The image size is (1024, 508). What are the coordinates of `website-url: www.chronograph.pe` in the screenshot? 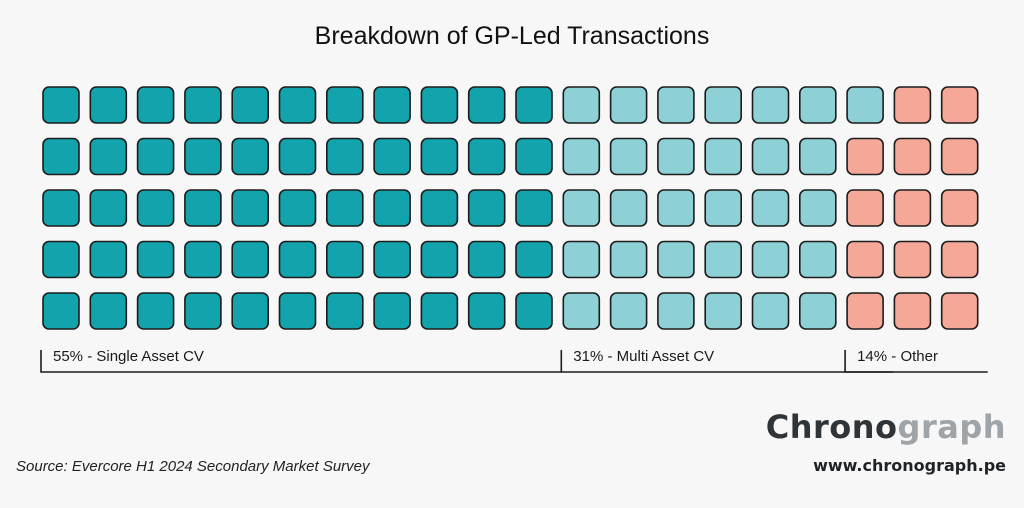 It's located at (909, 465).